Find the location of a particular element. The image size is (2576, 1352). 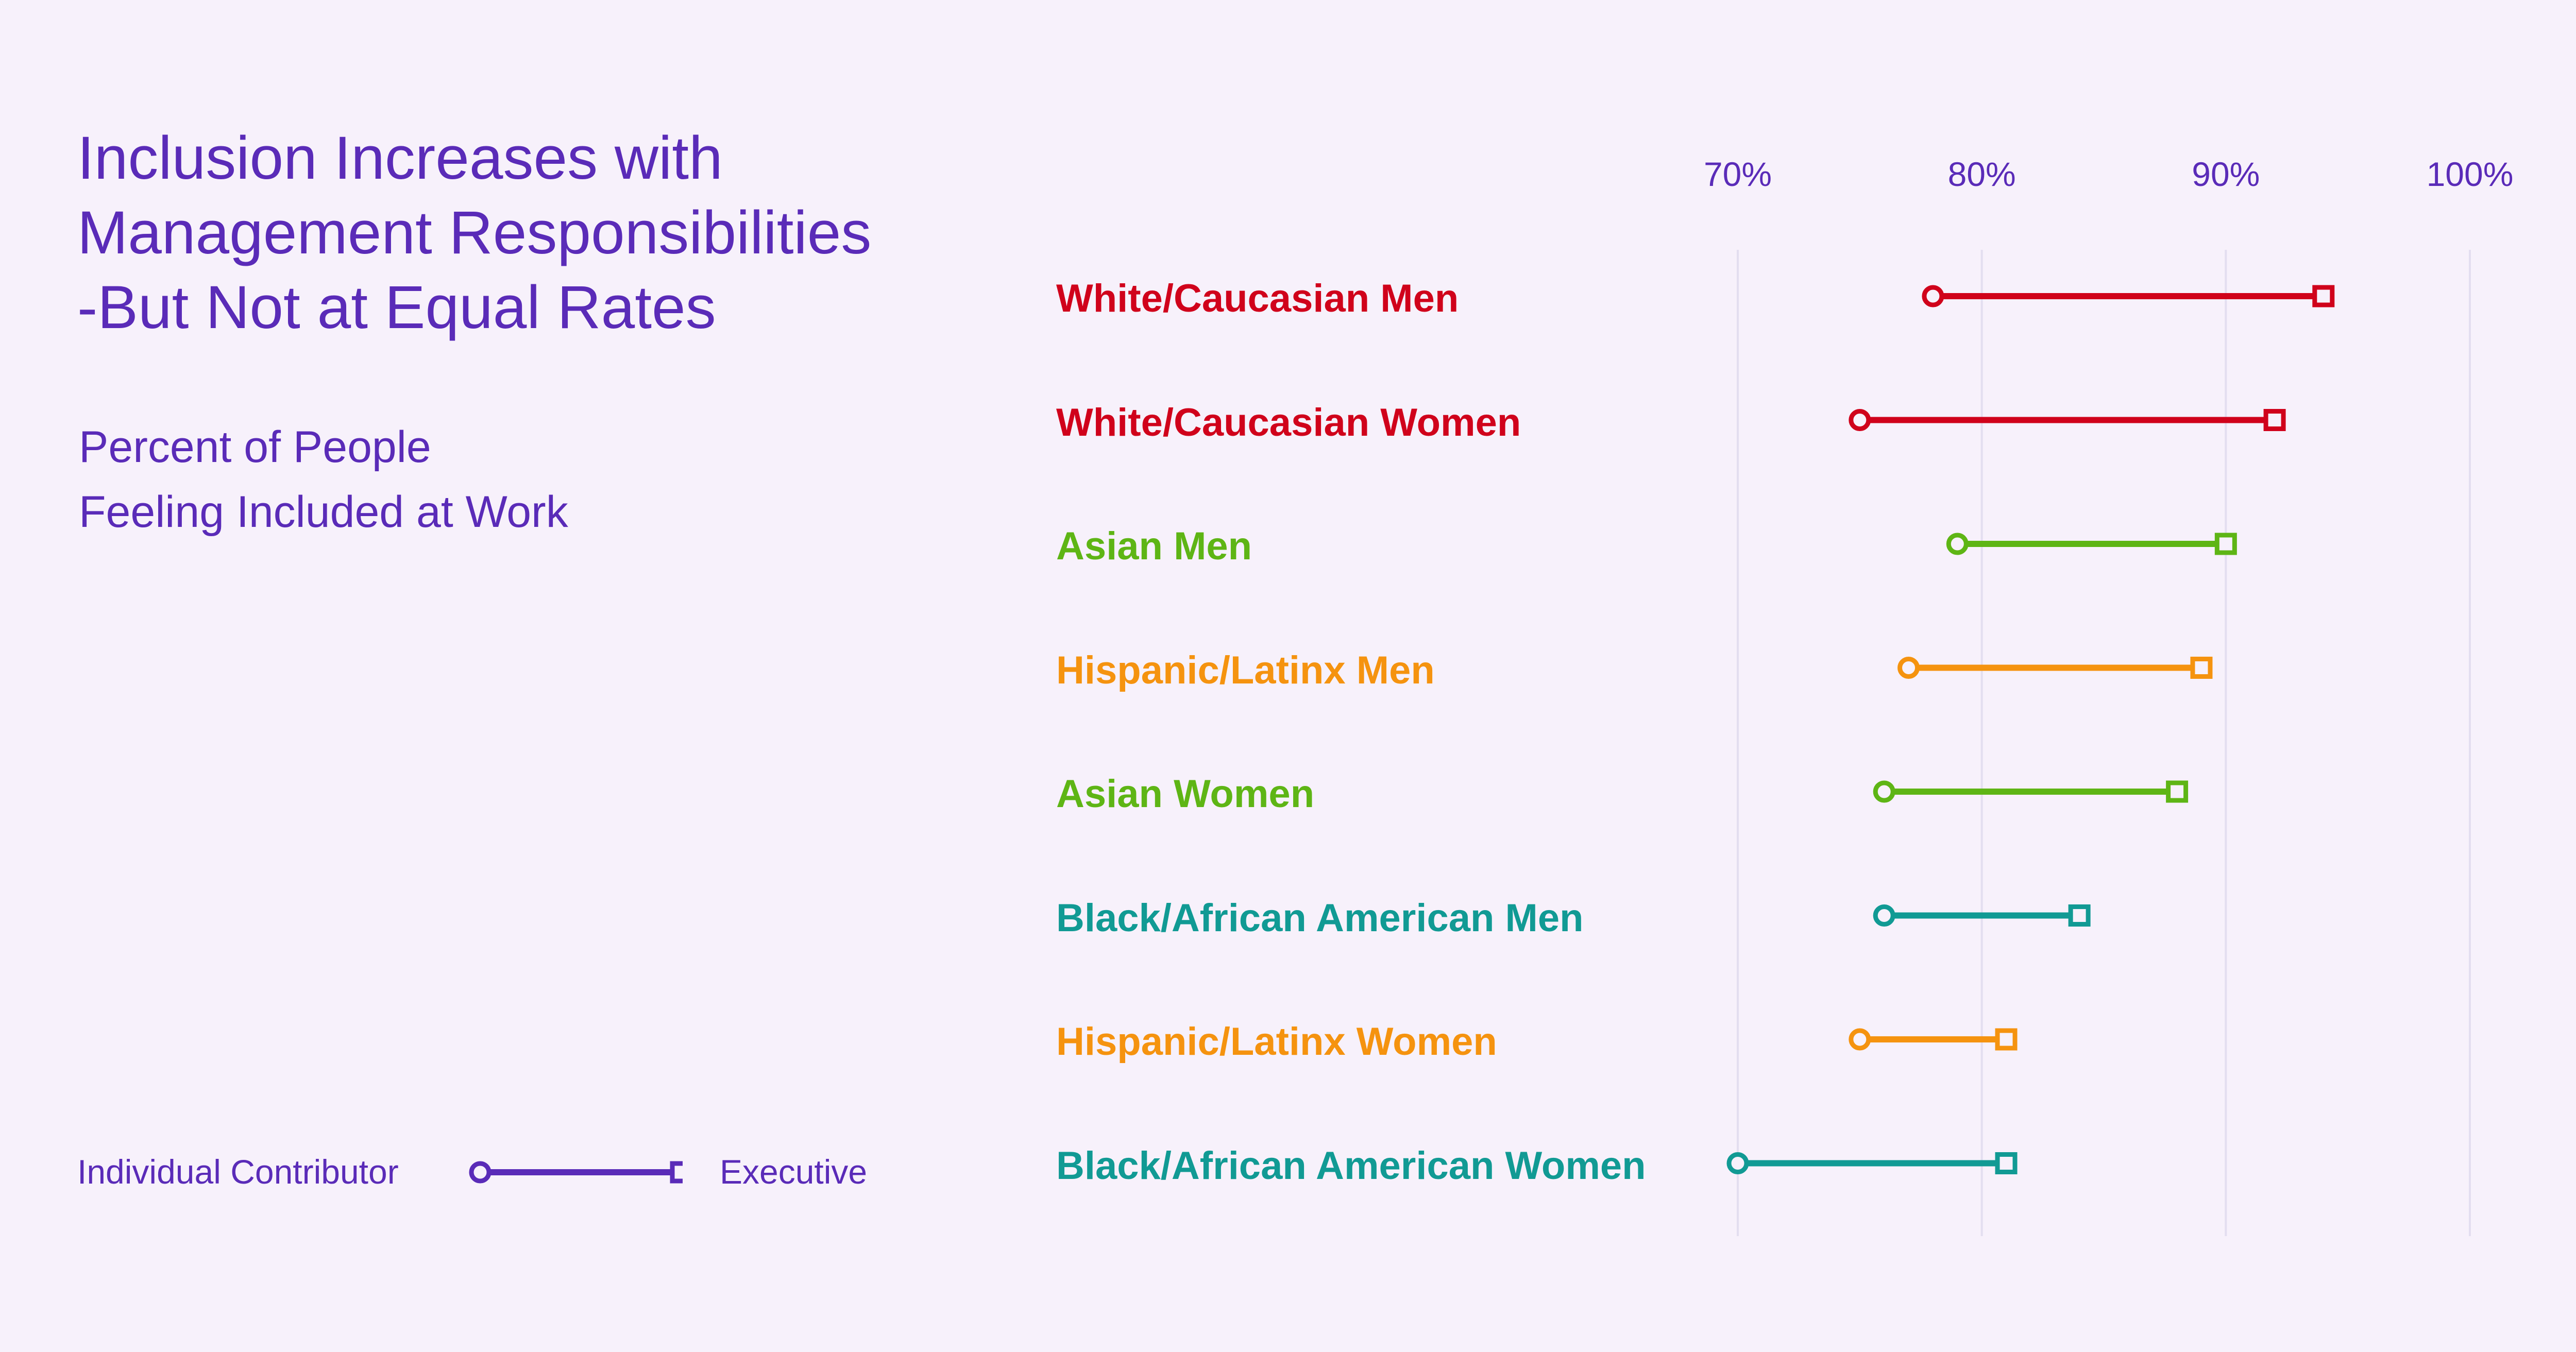

x-tick-label: 70% is located at coordinates (1737, 174).